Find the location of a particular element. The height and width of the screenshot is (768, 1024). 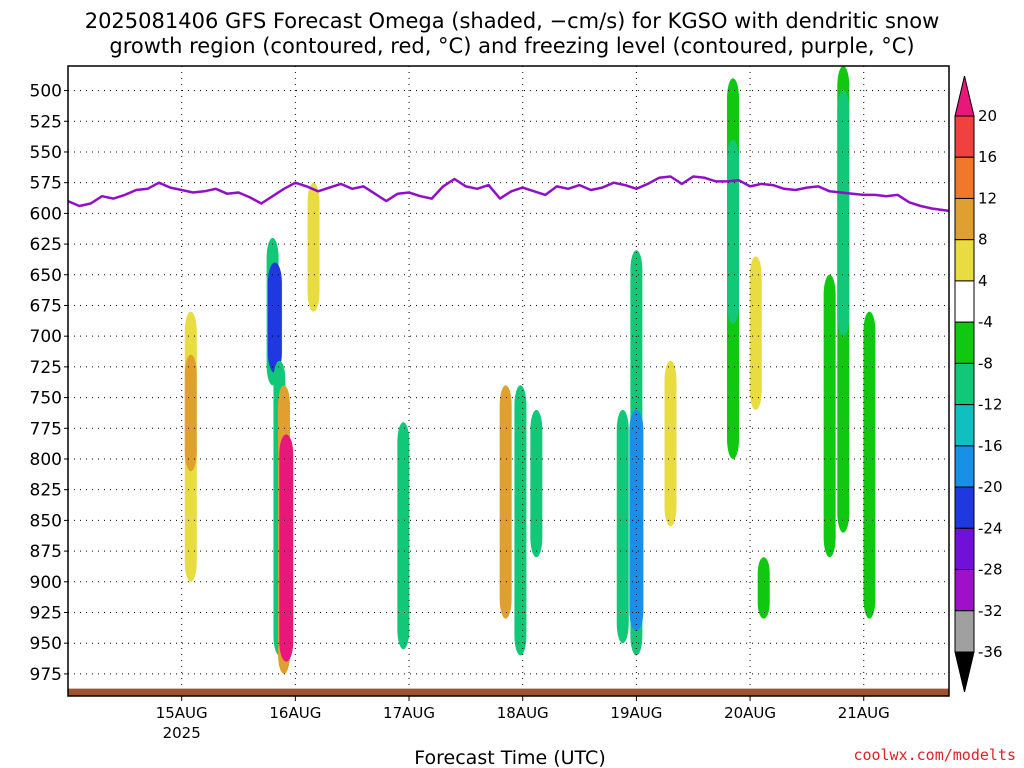

y-tick-label: 575 is located at coordinates (46, 184).